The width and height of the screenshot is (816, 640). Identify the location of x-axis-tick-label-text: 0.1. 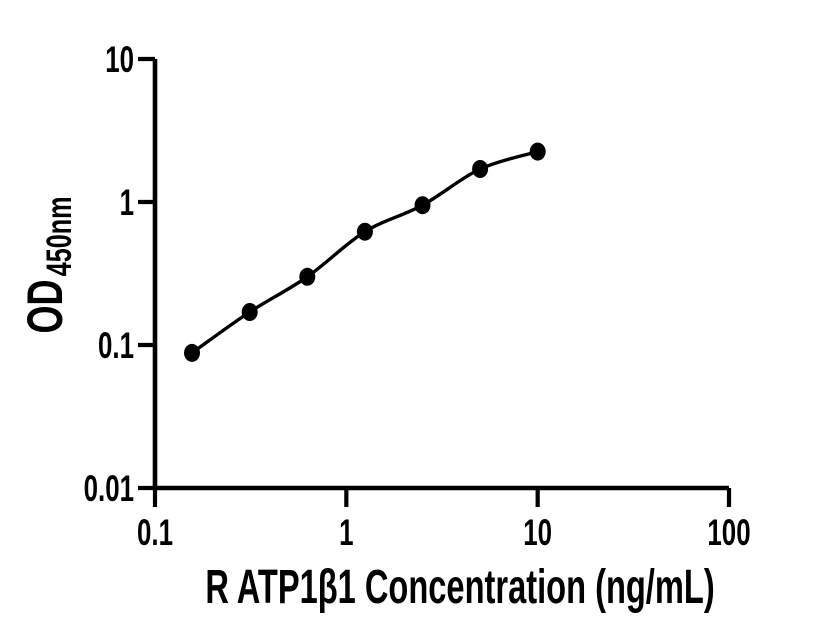
(155, 532).